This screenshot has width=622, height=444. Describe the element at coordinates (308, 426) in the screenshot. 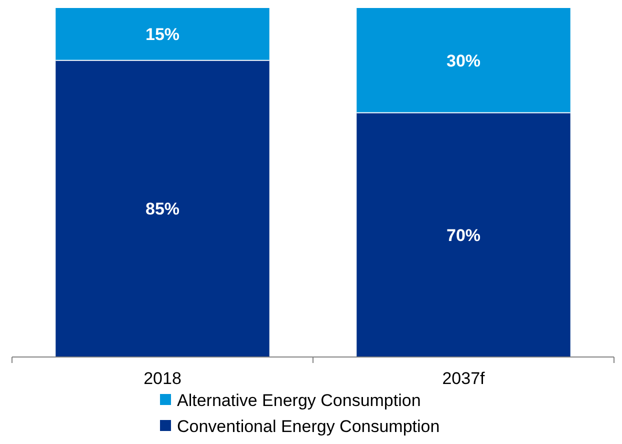

I see `legend-label: Conventional Energy Consumption` at that location.